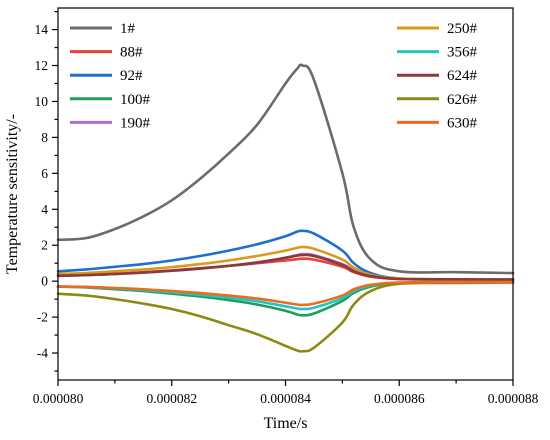  Describe the element at coordinates (286, 423) in the screenshot. I see `x-axis-title: Time/s` at that location.